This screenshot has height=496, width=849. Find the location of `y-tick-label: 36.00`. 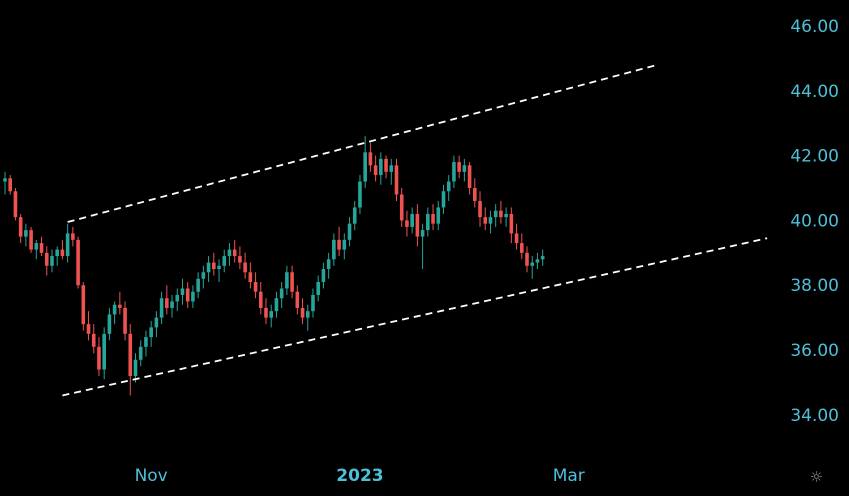

y-tick-label: 36.00 is located at coordinates (814, 351).